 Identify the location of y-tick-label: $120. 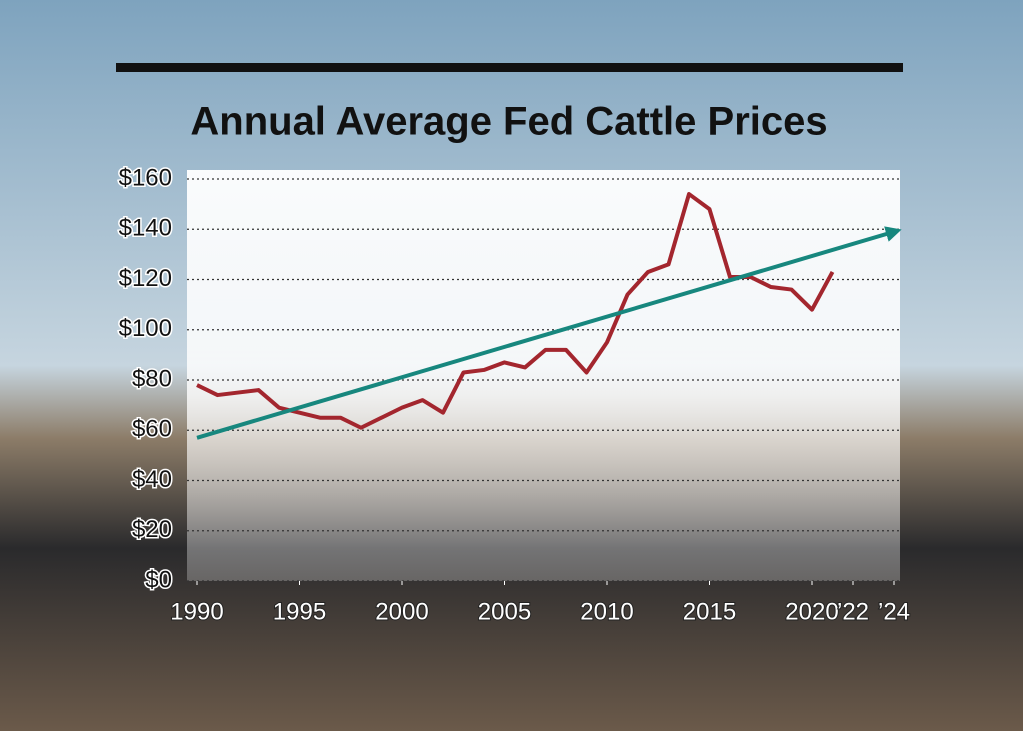
(145, 278).